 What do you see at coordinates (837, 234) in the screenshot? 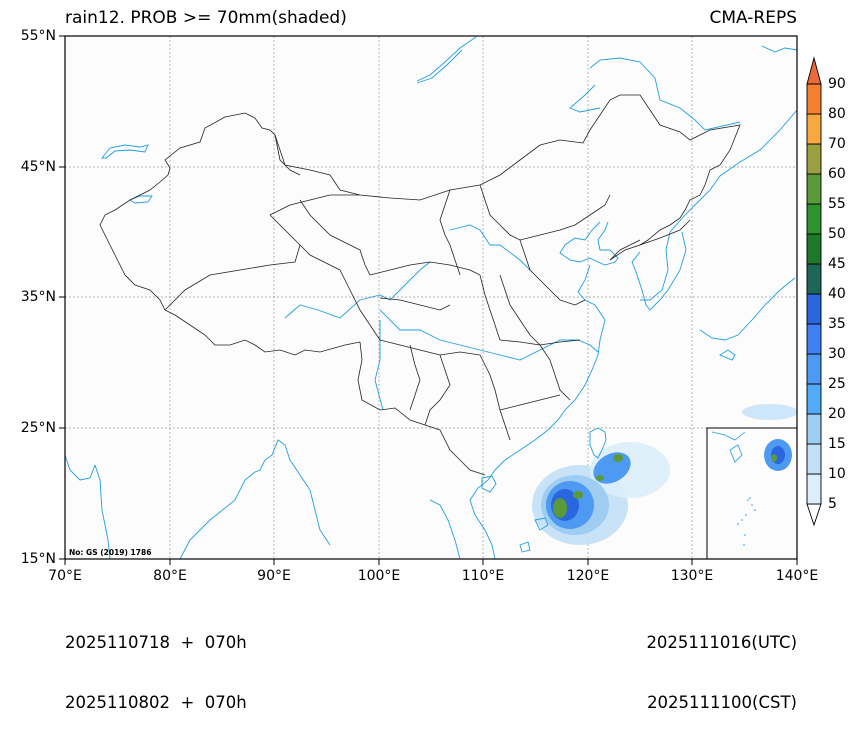
I see `colorbar-label: 50` at bounding box center [837, 234].